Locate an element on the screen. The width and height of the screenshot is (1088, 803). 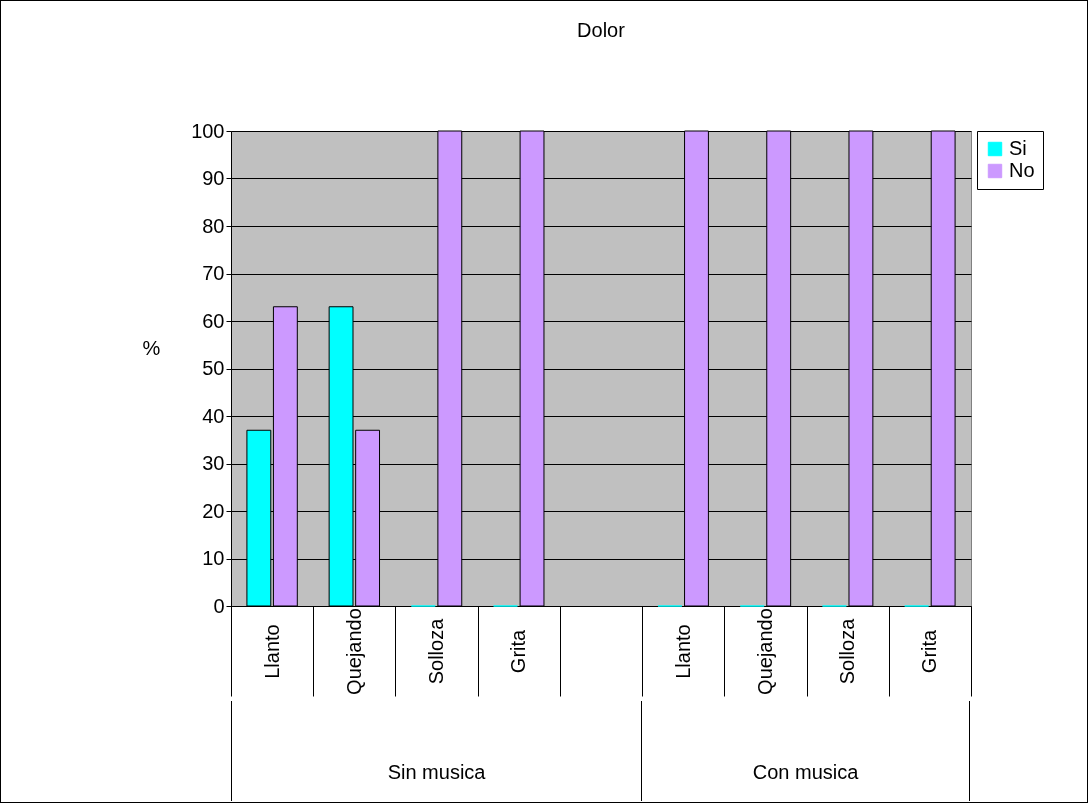
y-tick-label: 40 is located at coordinates (213, 415).